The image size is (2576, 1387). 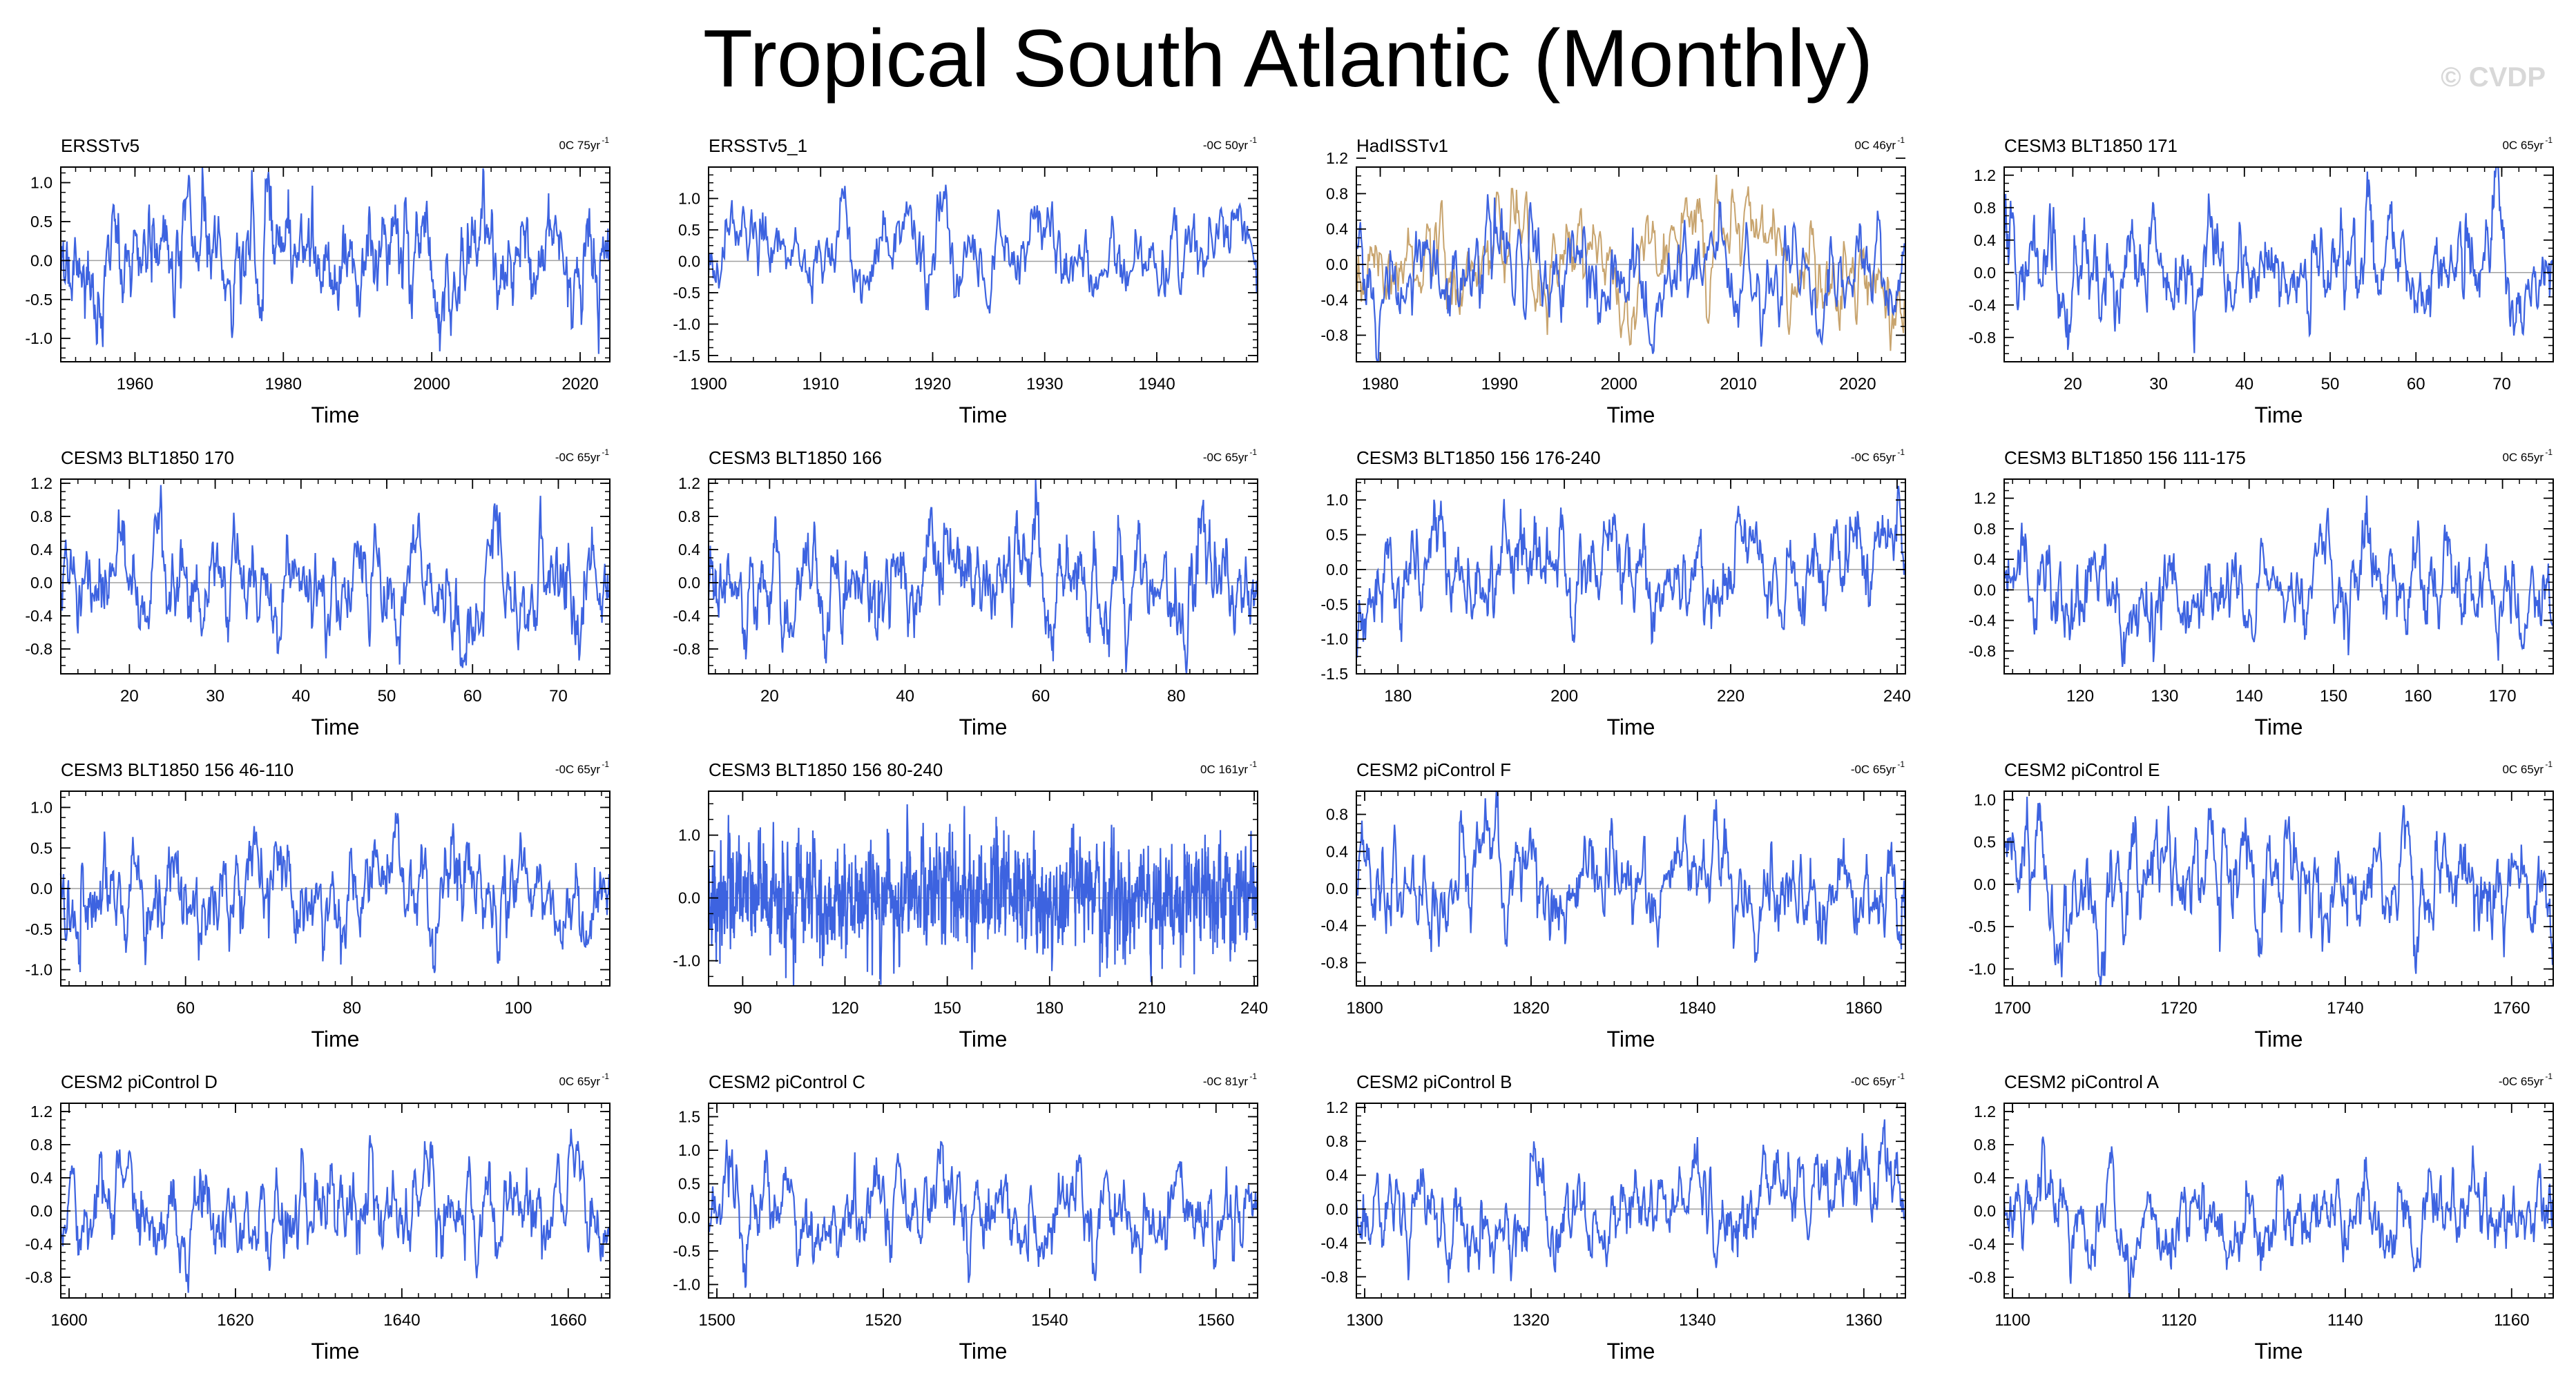 I want to click on trend-label: 0C 46yr, so click(x=1875, y=145).